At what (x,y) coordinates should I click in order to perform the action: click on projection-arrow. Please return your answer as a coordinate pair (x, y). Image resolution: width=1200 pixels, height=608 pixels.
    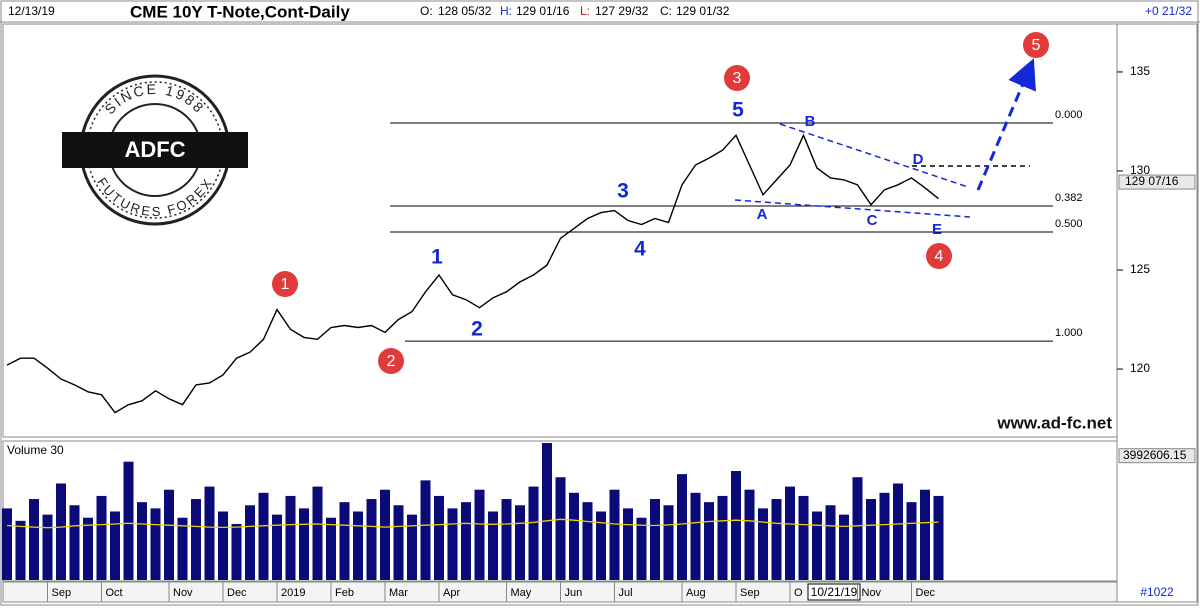
    Looking at the image, I should click on (1006, 124).